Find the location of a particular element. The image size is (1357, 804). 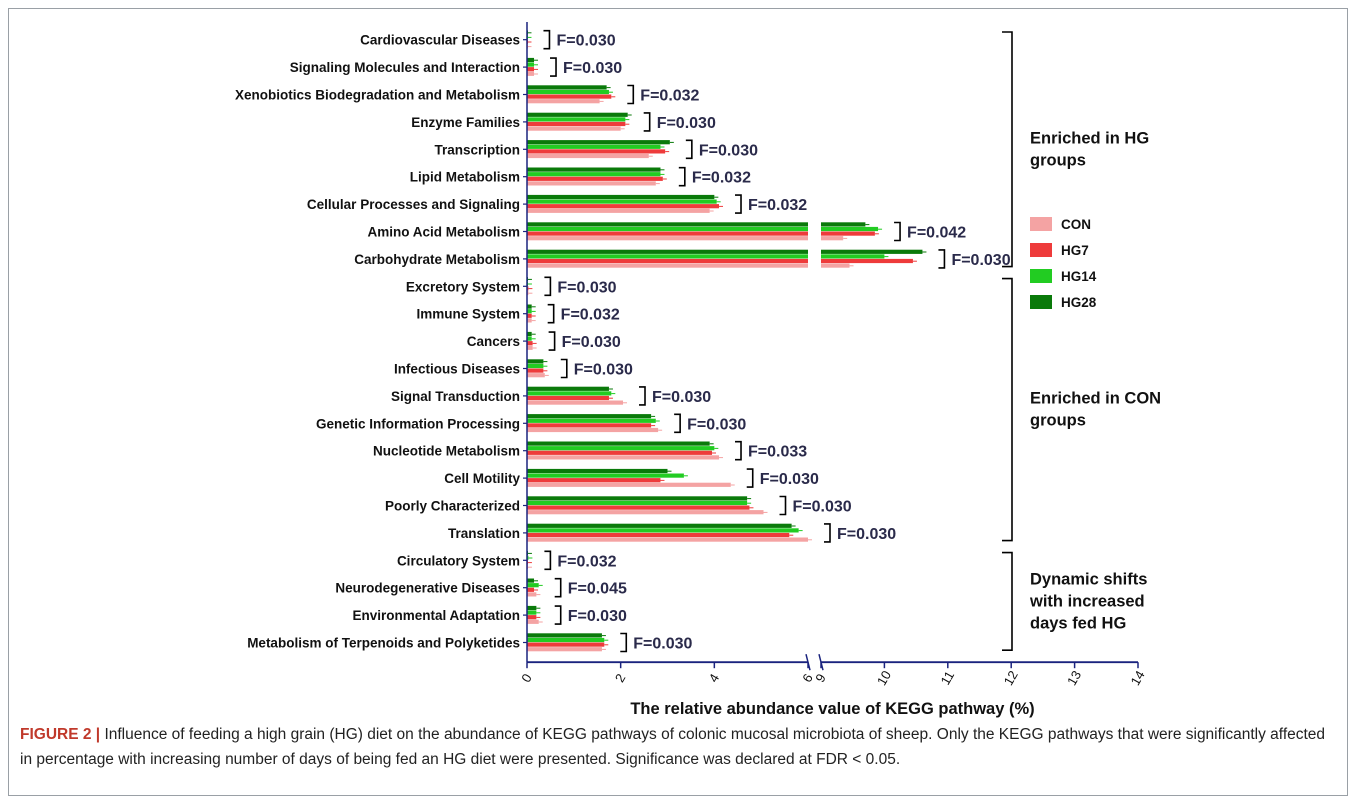

category-label: Cellular Processes and Signaling is located at coordinates (413, 204).